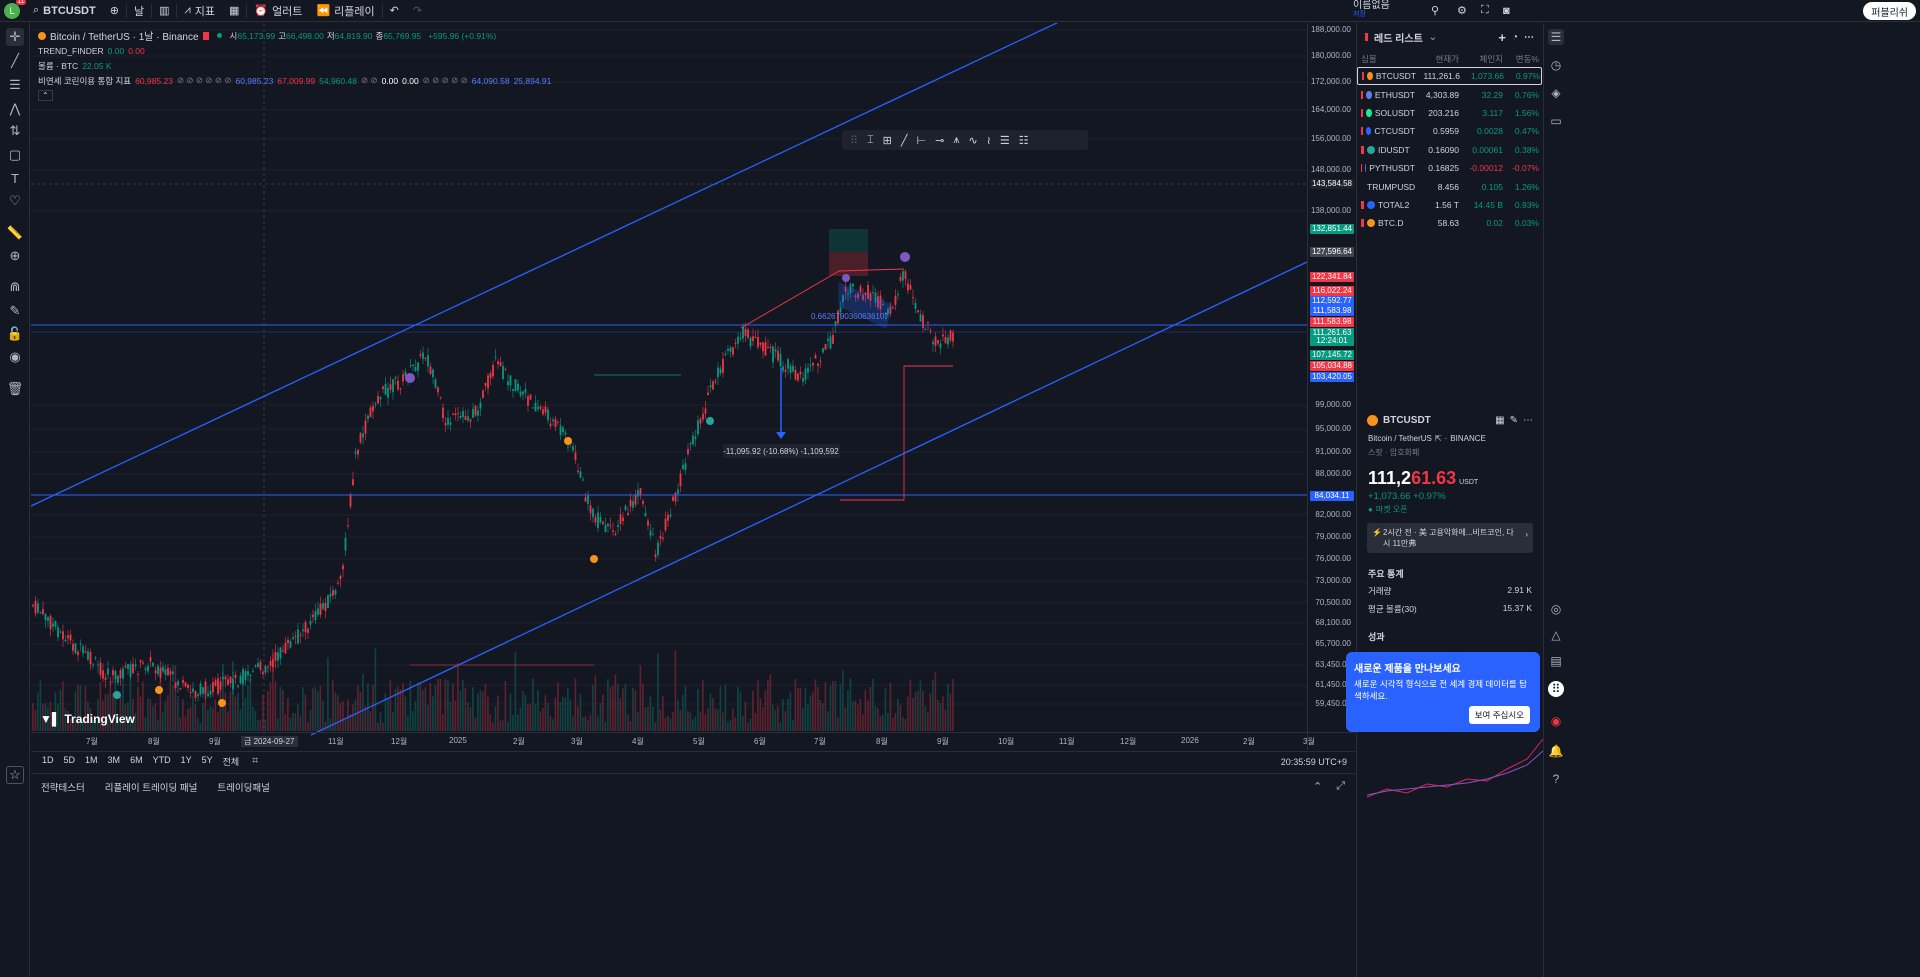 This screenshot has width=1920, height=977. What do you see at coordinates (15, 154) in the screenshot?
I see `shape-icon: ▢` at bounding box center [15, 154].